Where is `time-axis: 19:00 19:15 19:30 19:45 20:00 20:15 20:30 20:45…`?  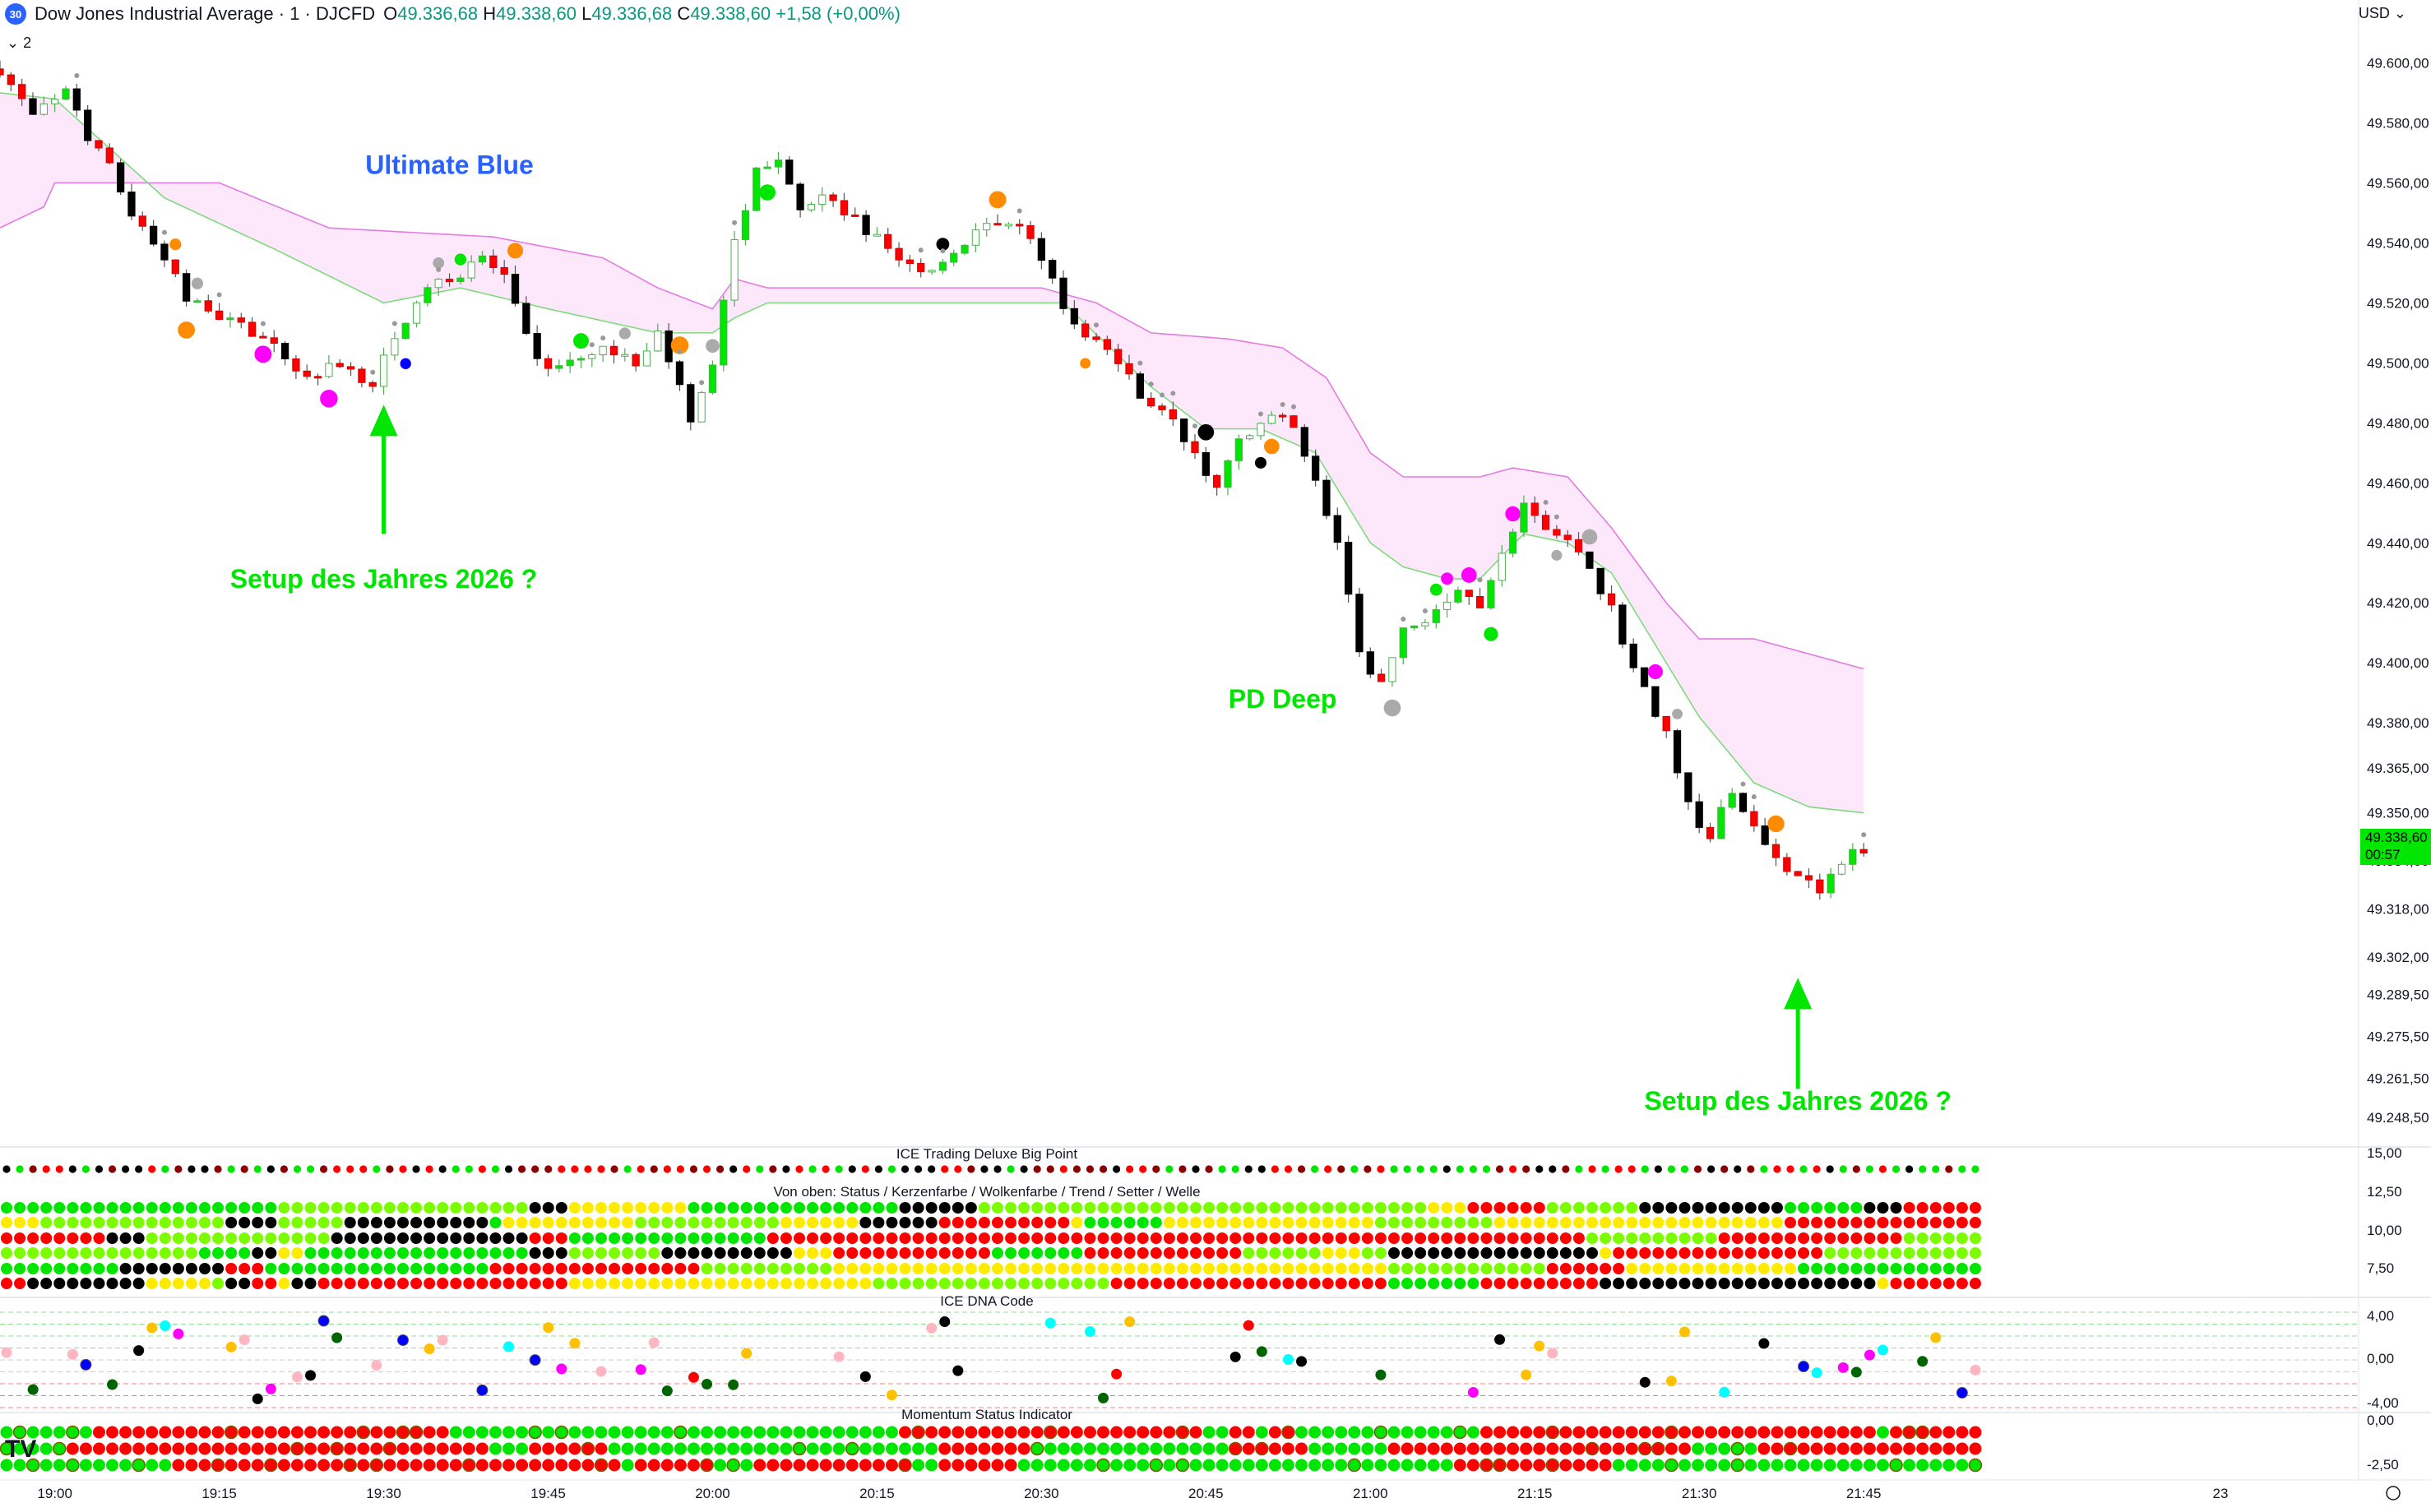 time-axis: 19:00 19:15 19:30 19:45 20:00 20:15 20:30 20:45… is located at coordinates (1215, 1490).